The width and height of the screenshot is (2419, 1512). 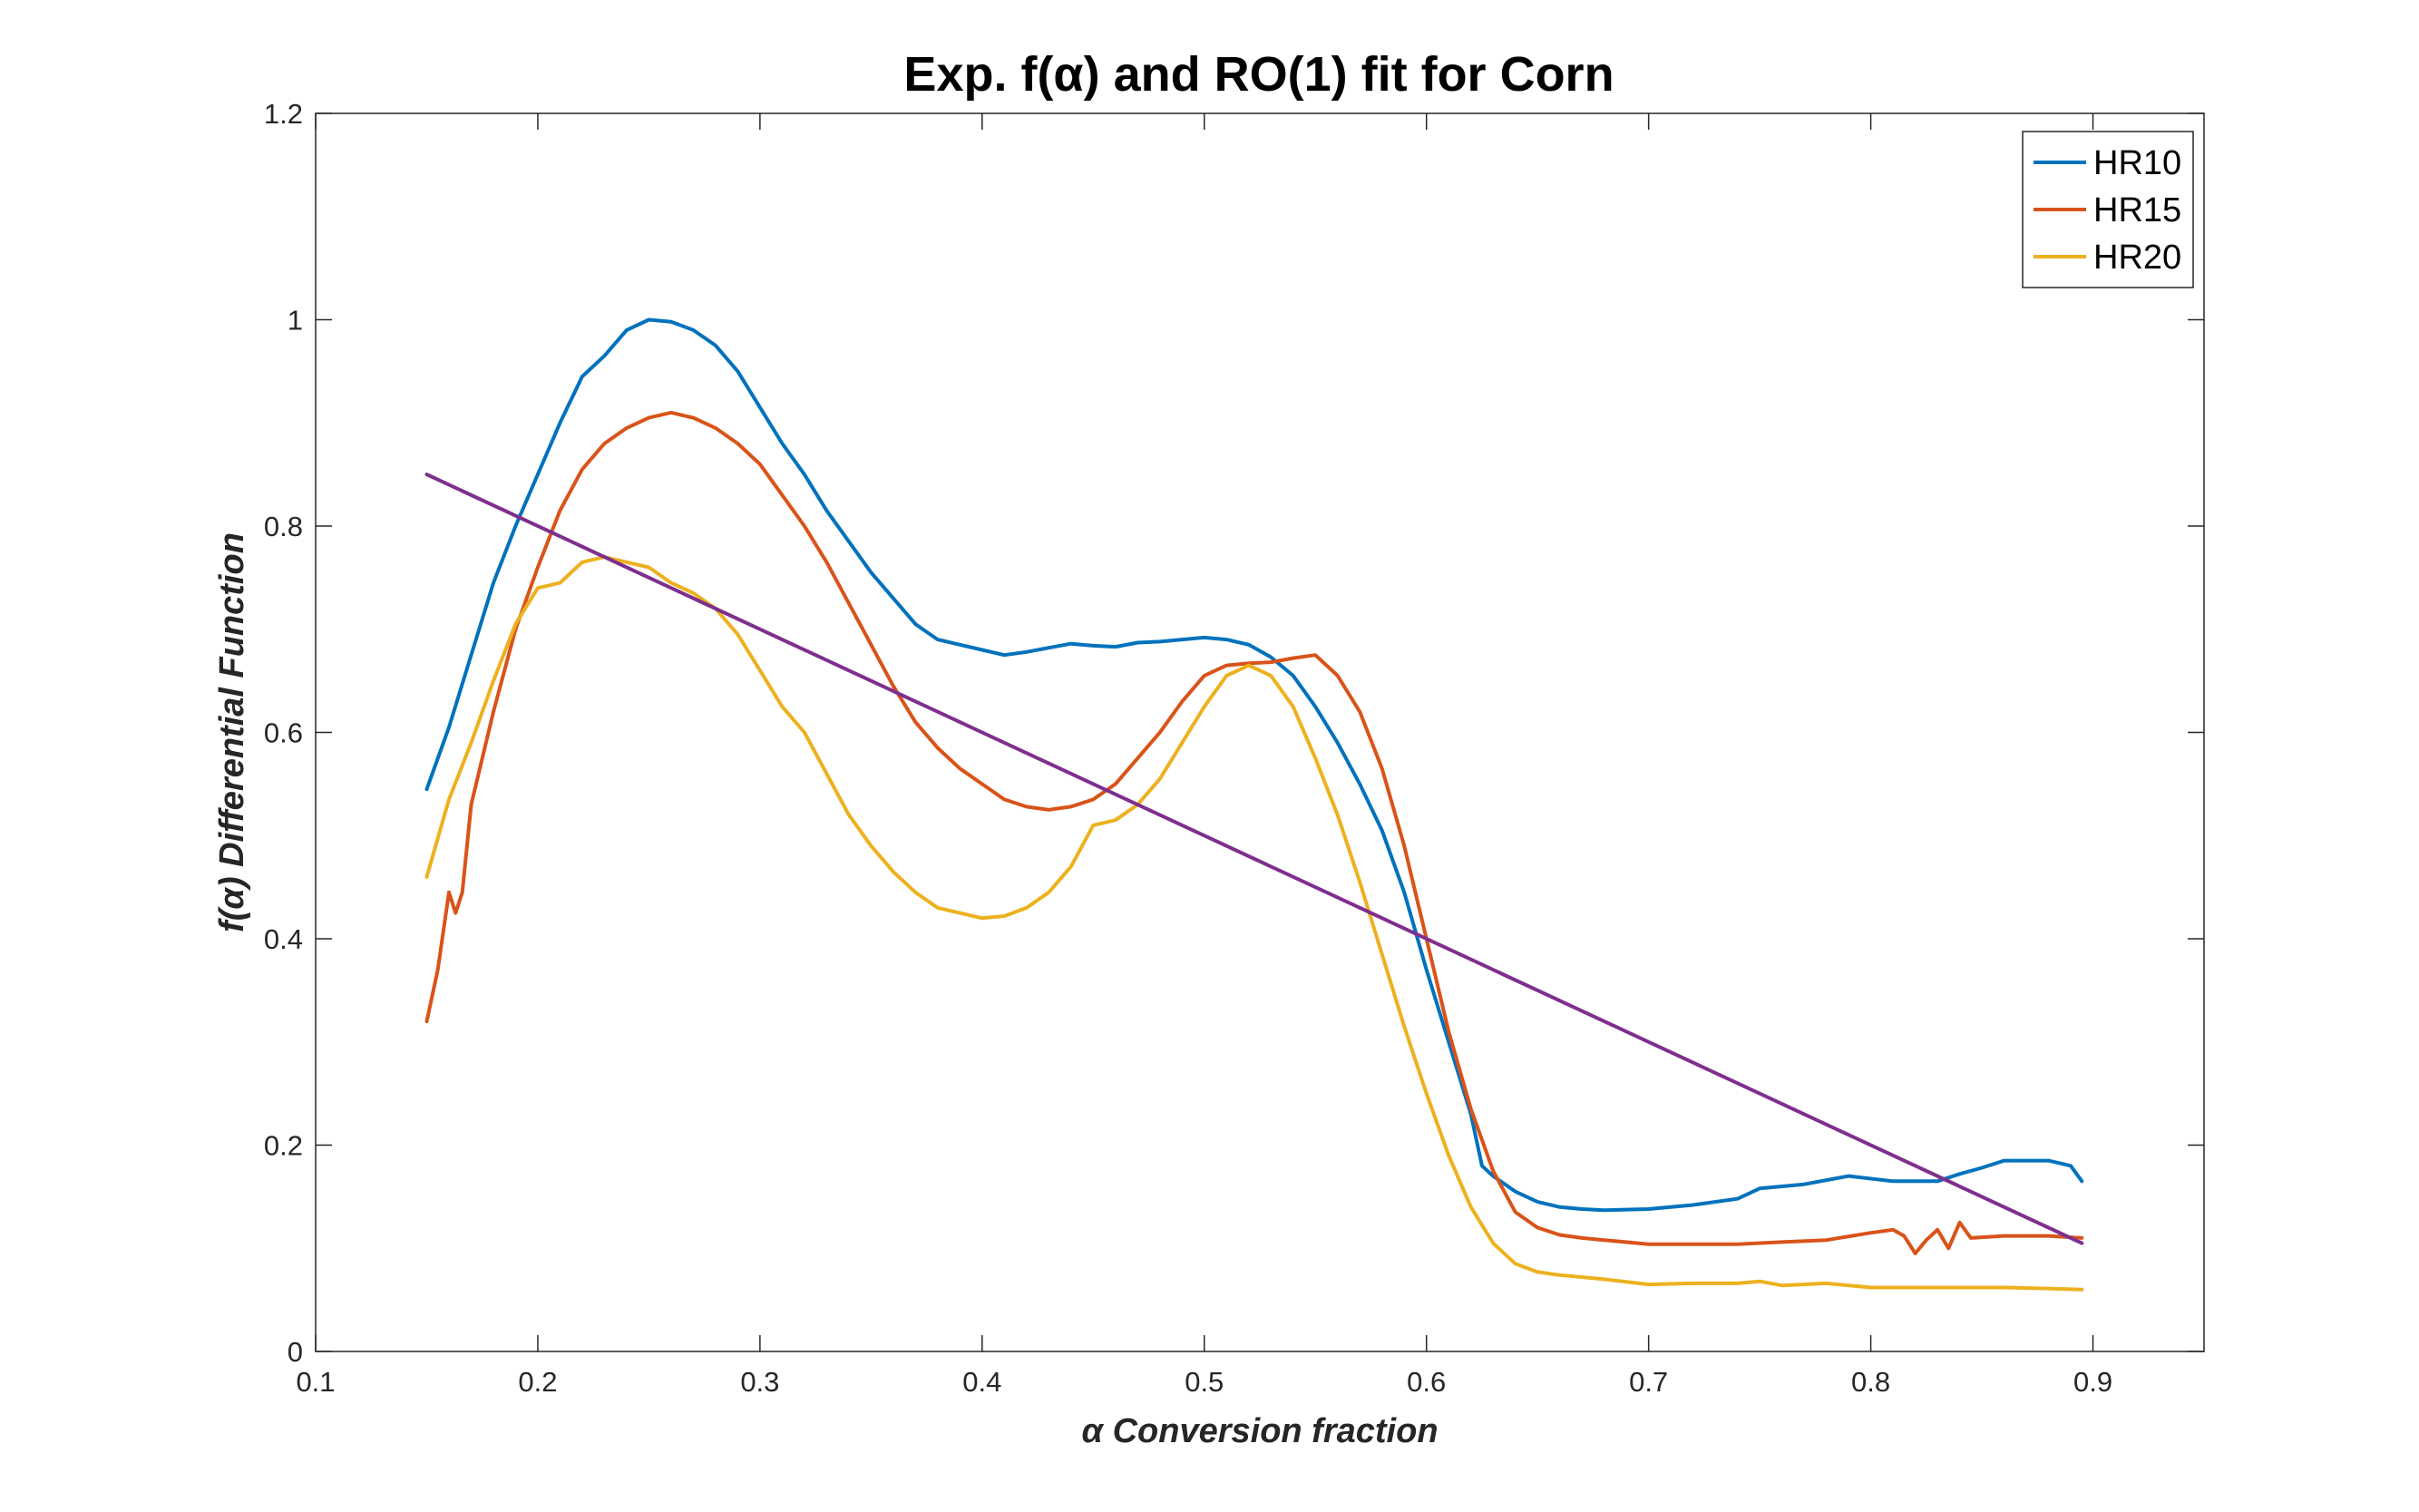 What do you see at coordinates (295, 321) in the screenshot?
I see `y-tick-label-5: 1` at bounding box center [295, 321].